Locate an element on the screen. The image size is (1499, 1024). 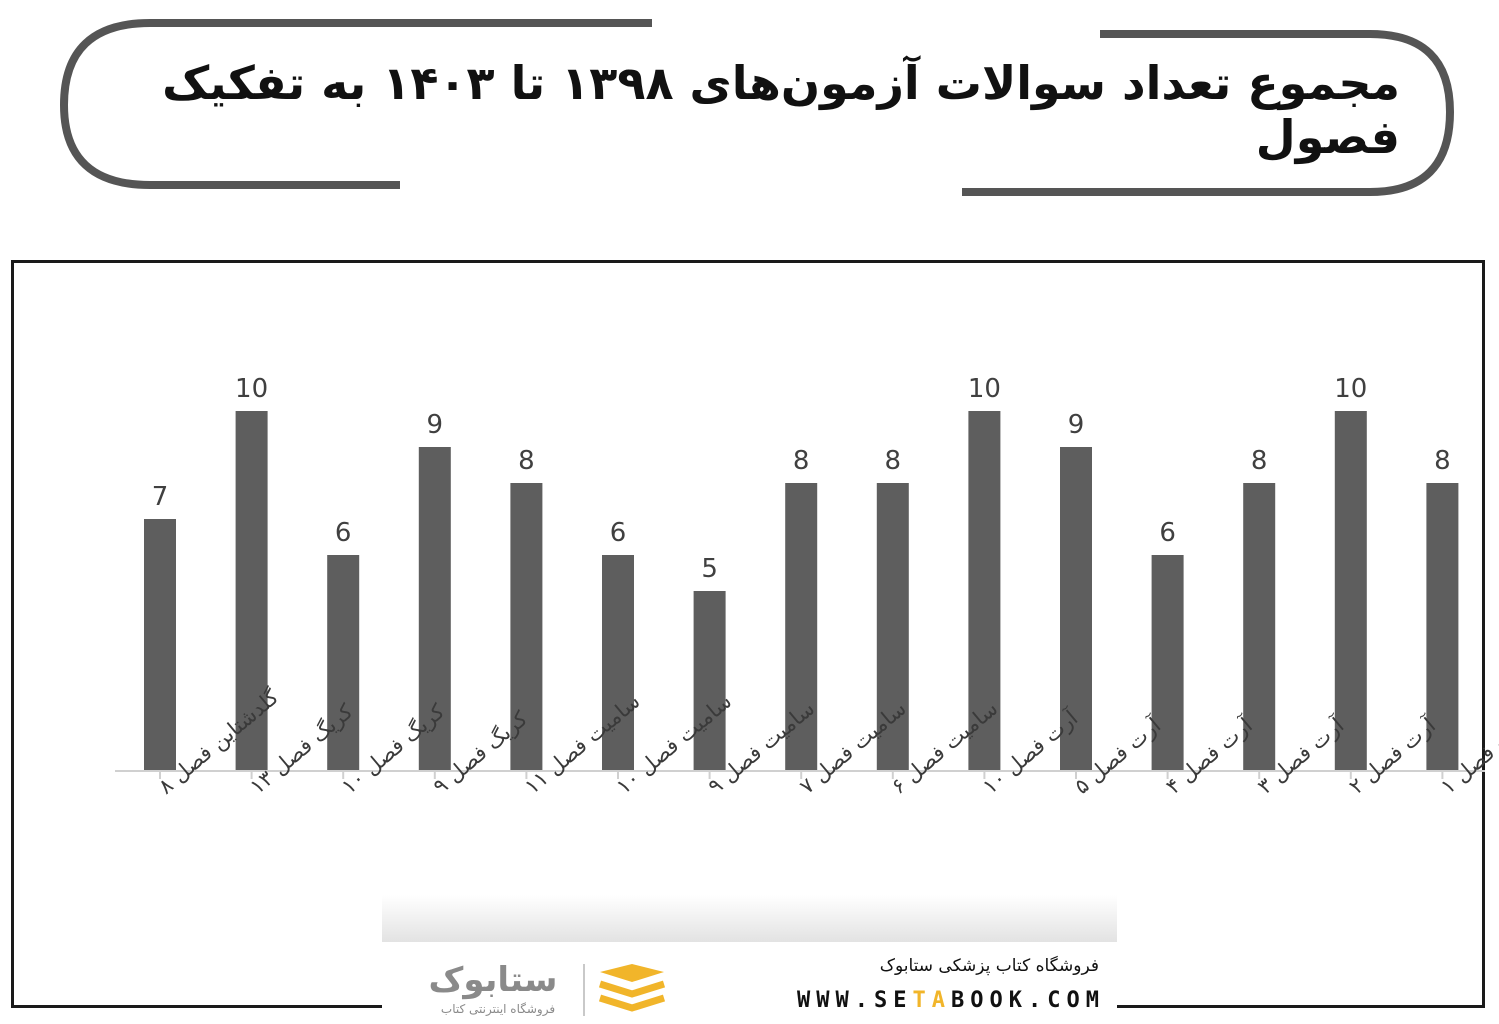
url-part-1: WWW.SE is located at coordinates (855, 1000).